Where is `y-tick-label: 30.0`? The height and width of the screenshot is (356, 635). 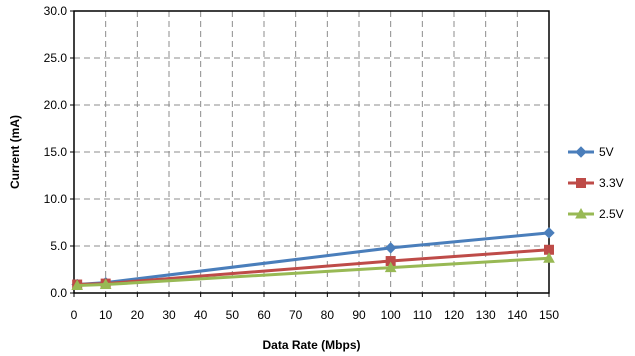
y-tick-label: 30.0 is located at coordinates (56, 11).